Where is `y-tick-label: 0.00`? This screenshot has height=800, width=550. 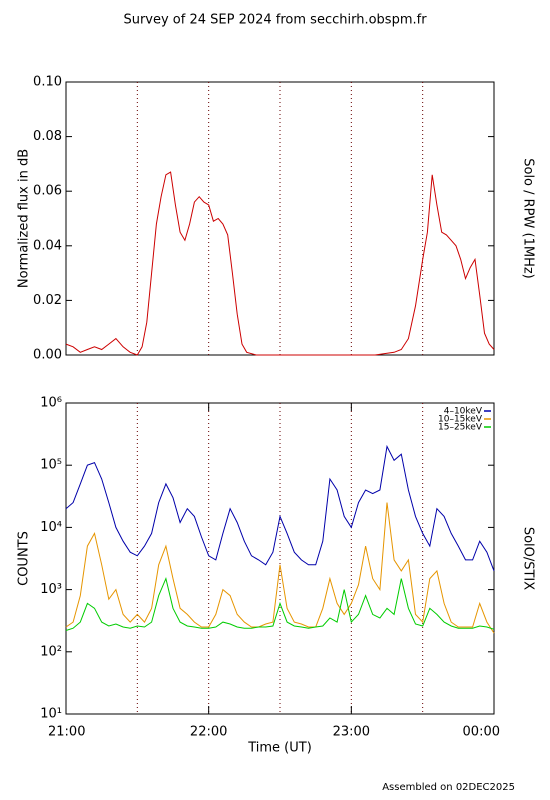 y-tick-label: 0.00 is located at coordinates (47, 355).